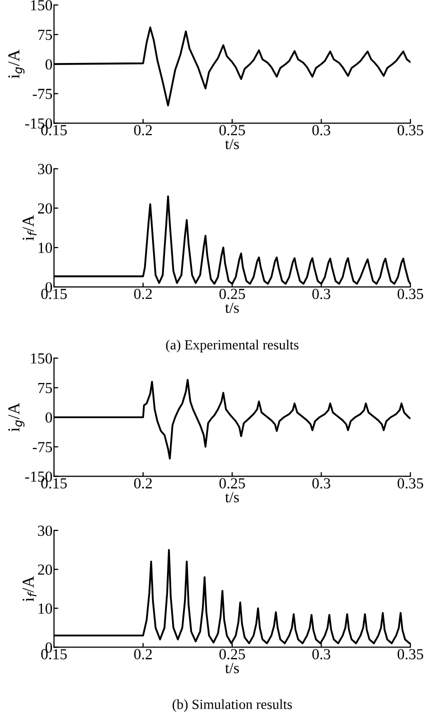 Image resolution: width=432 pixels, height=712 pixels. What do you see at coordinates (232, 346) in the screenshot?
I see `text: (a) Experimental results` at bounding box center [232, 346].